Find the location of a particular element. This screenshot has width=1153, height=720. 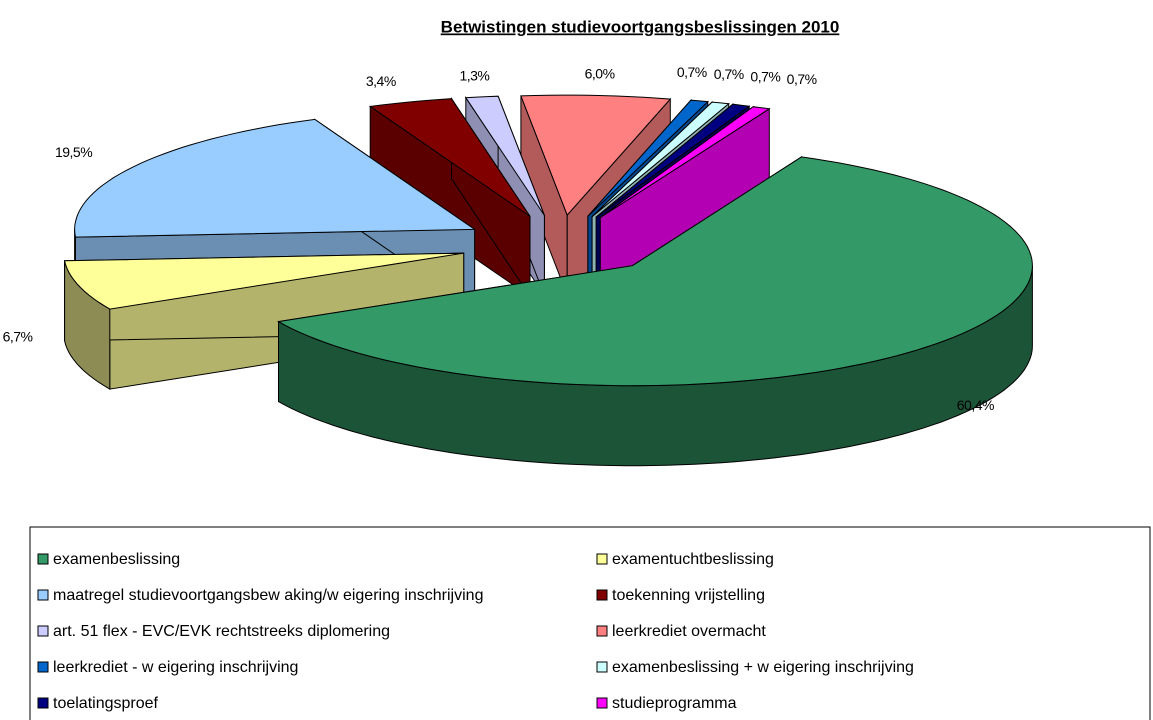

legend-label: leerkrediet - w eigering inschrijving is located at coordinates (175, 667).